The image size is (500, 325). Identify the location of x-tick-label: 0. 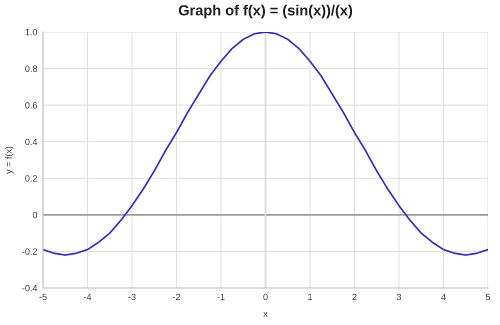
(265, 297).